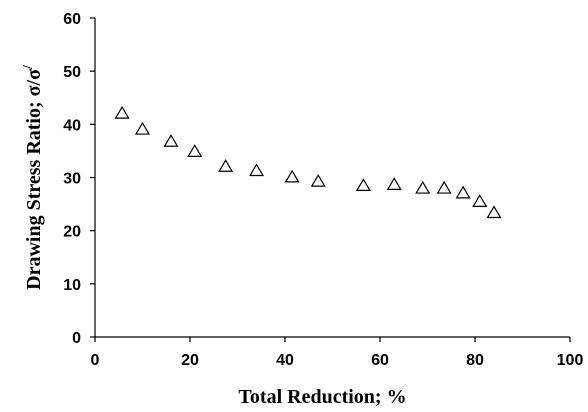 The height and width of the screenshot is (412, 588). I want to click on y-tick-label: 60, so click(72, 19).